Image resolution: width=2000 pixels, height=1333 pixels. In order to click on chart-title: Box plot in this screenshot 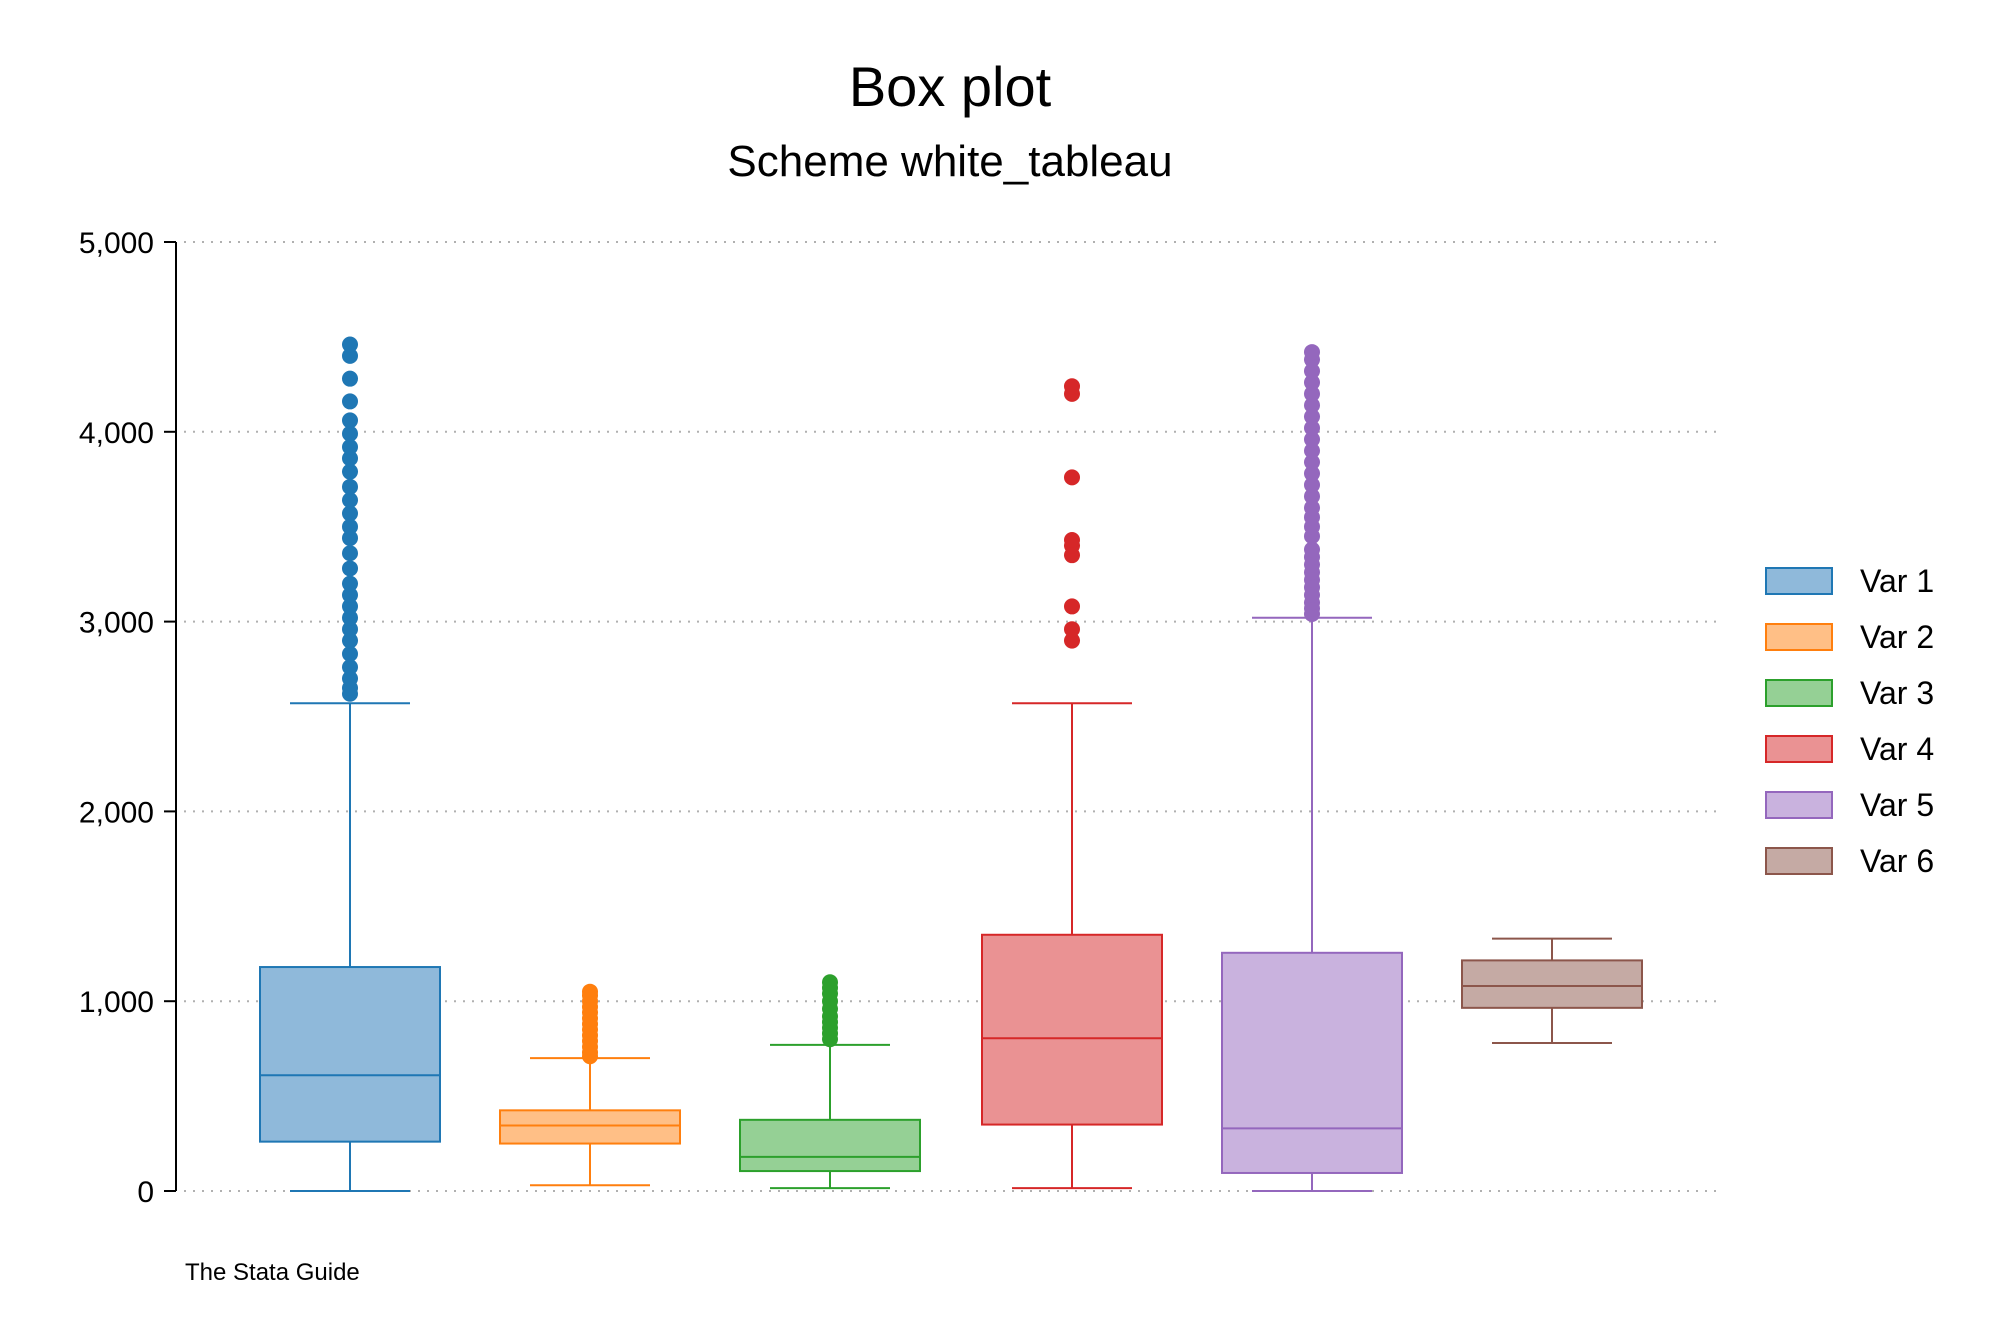, I will do `click(950, 86)`.